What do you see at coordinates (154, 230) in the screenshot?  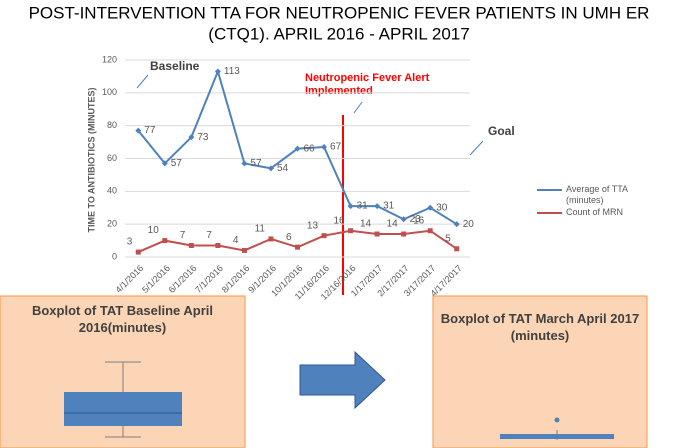 I see `data-label: 10` at bounding box center [154, 230].